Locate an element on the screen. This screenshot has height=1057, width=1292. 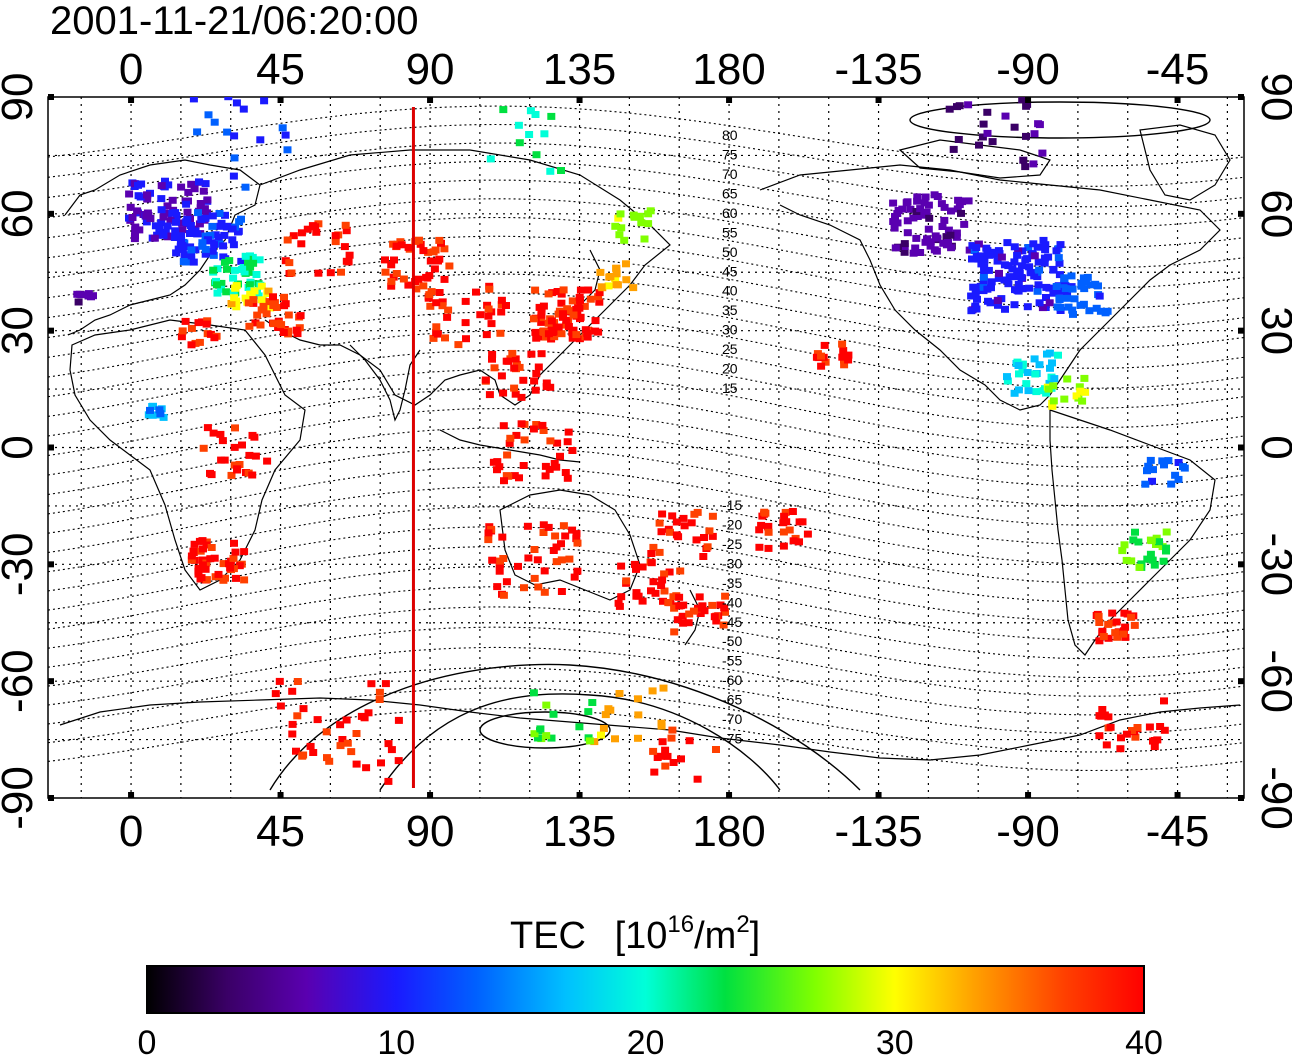
longitude-ticks-top: 0 45 90 135 180 -135 -90 -45 is located at coordinates (664, 74).